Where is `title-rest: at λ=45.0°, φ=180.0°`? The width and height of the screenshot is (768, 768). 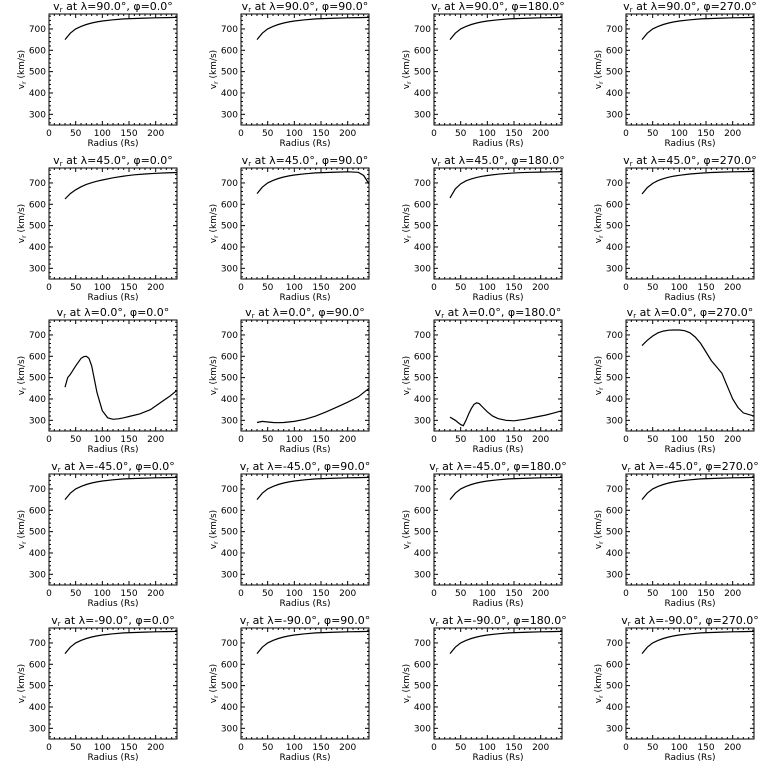
title-rest: at λ=45.0°, φ=180.0° is located at coordinates (503, 160).